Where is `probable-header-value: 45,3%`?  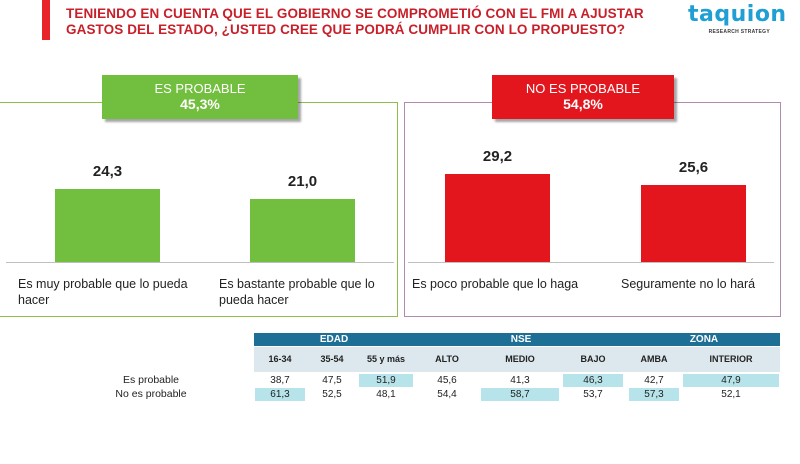 probable-header-value: 45,3% is located at coordinates (200, 104).